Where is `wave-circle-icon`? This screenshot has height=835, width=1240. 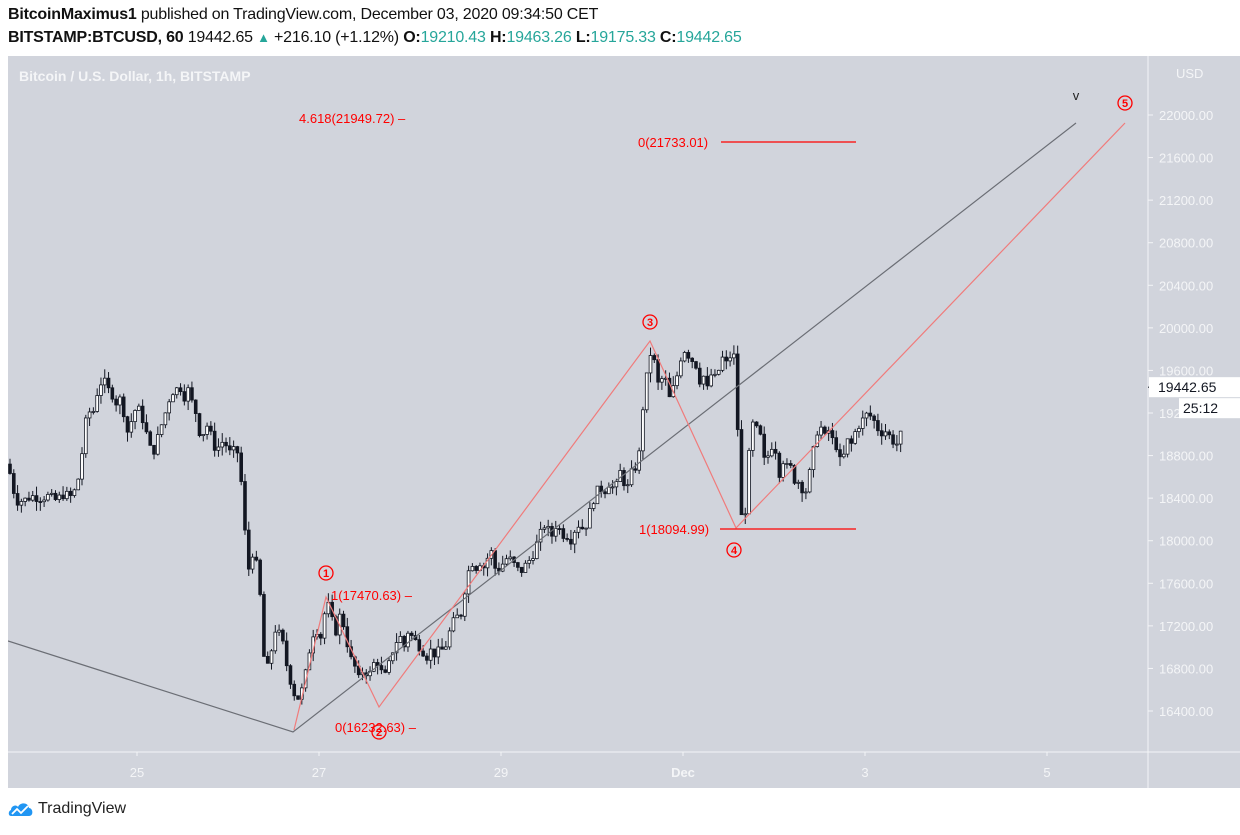
wave-circle-icon is located at coordinates (734, 550).